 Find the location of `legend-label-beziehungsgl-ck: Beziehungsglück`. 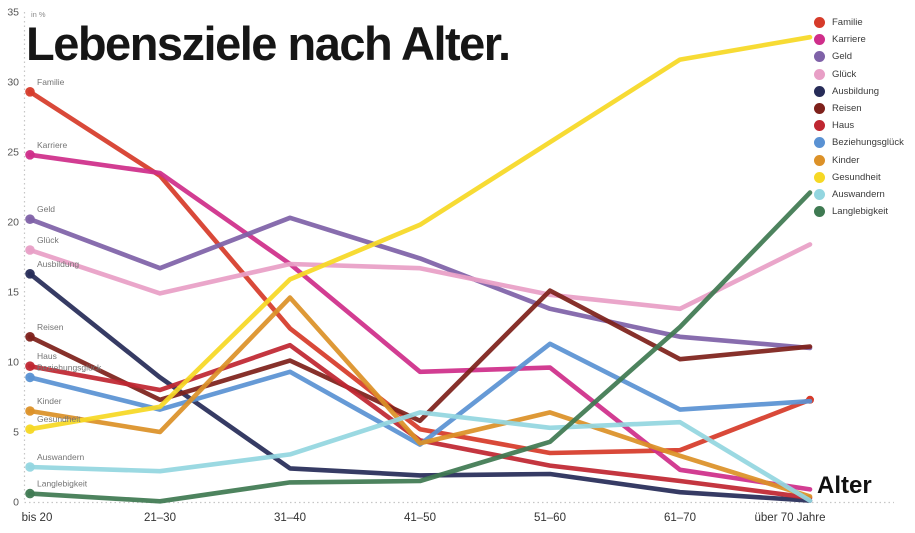

legend-label-beziehungsgl-ck: Beziehungsglück is located at coordinates (868, 143).